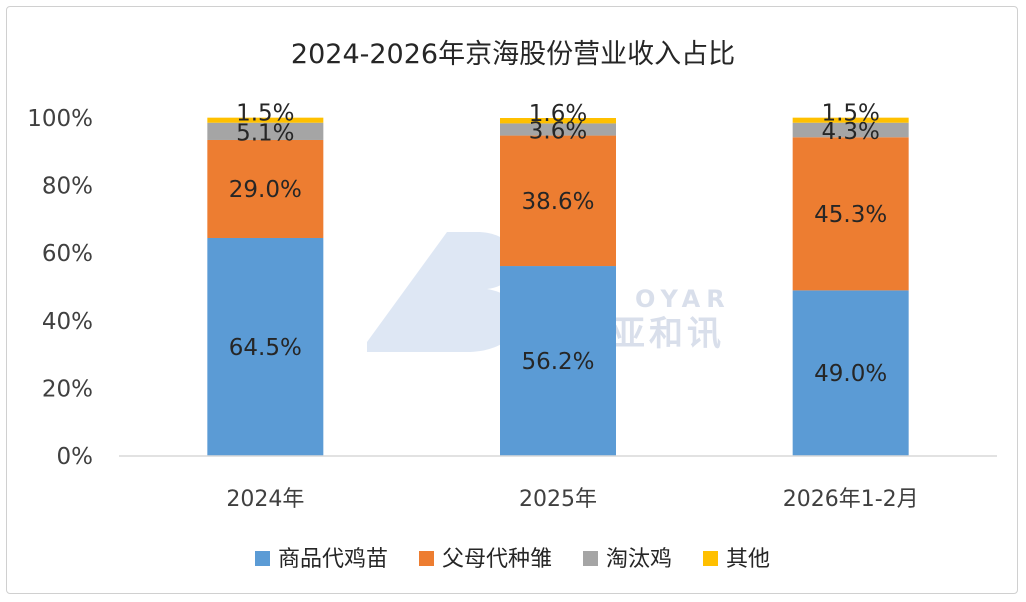 The height and width of the screenshot is (602, 1026). I want to click on data-label: 49.0%, so click(850, 374).